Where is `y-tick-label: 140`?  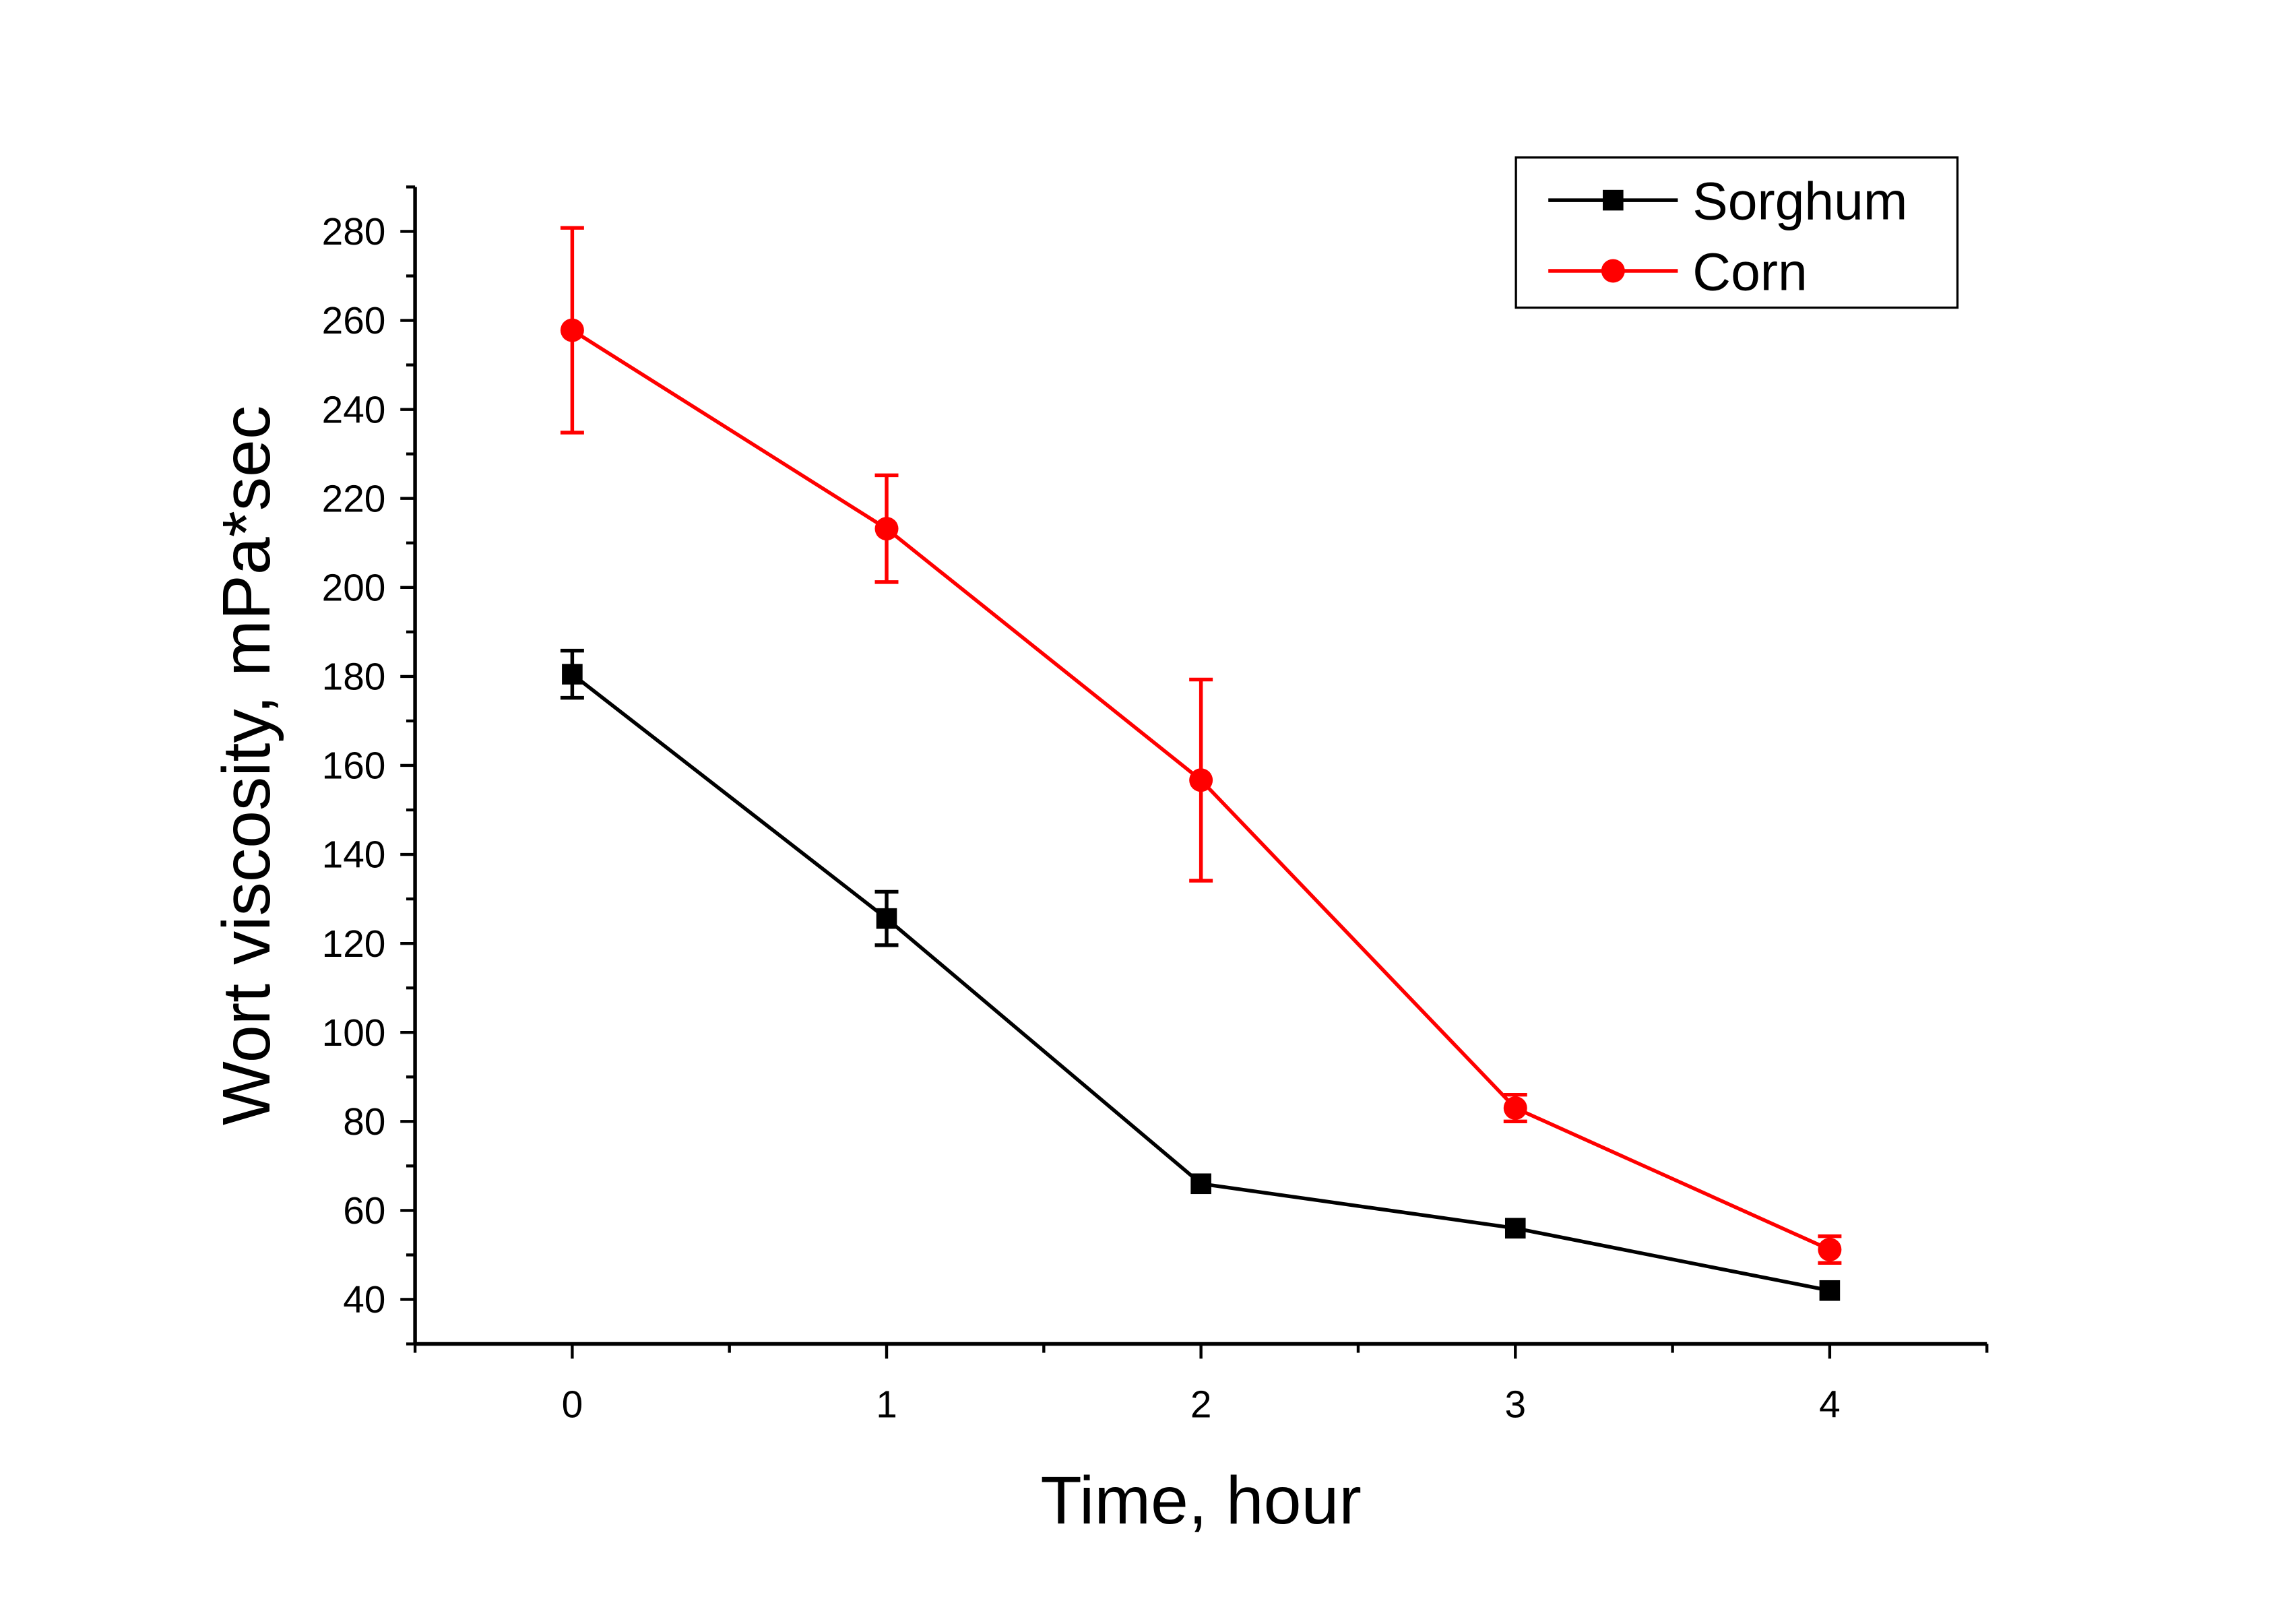 y-tick-label: 140 is located at coordinates (354, 855).